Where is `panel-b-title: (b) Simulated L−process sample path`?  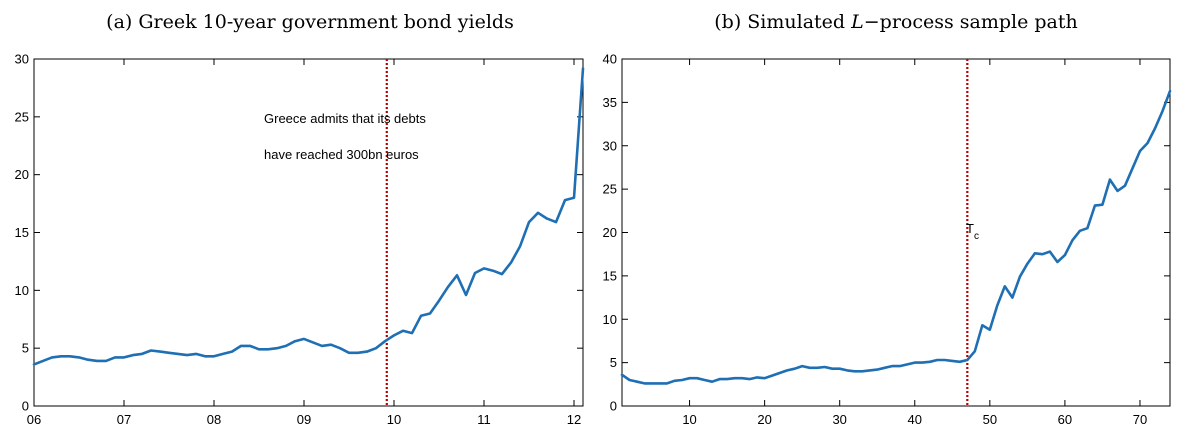 panel-b-title: (b) Simulated L−process sample path is located at coordinates (896, 22).